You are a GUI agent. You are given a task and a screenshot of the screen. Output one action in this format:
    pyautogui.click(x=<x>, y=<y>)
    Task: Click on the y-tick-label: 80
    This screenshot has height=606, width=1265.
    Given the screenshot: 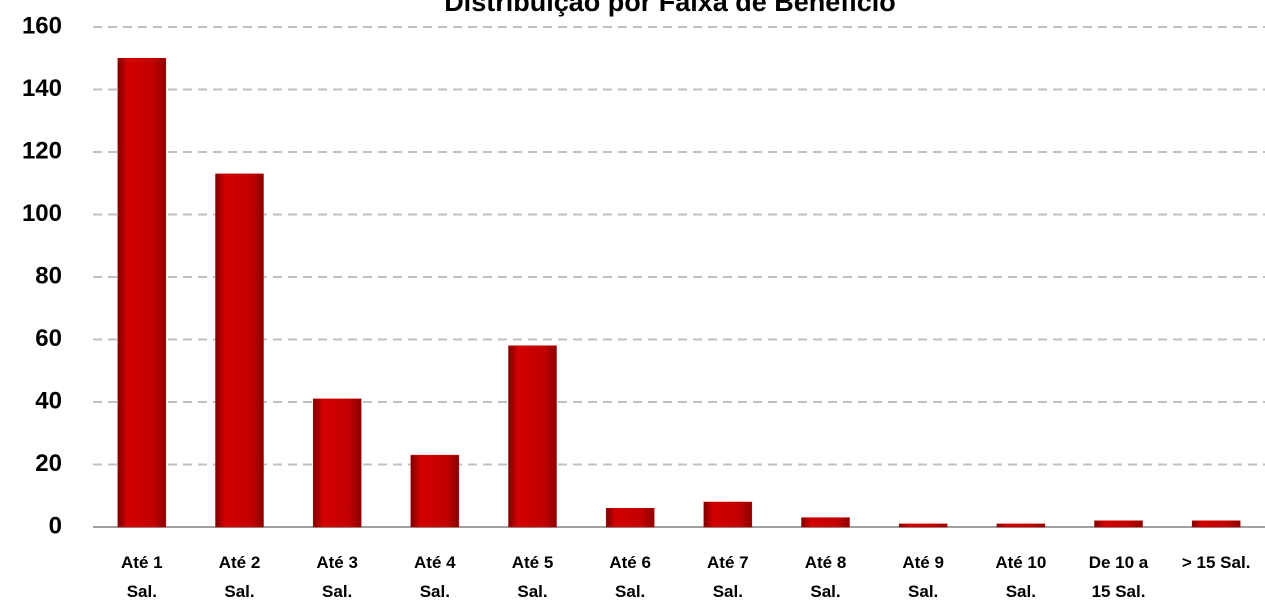 What is the action you would take?
    pyautogui.click(x=48, y=275)
    